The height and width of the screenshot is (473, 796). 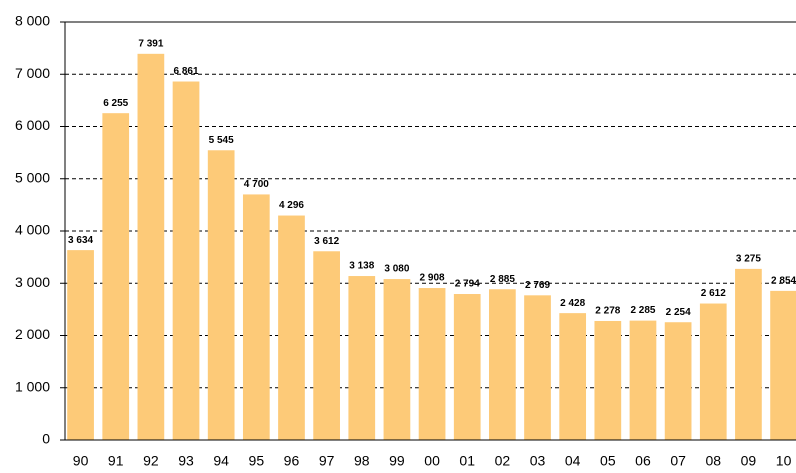 What do you see at coordinates (643, 461) in the screenshot?
I see `x-tick-label: 06` at bounding box center [643, 461].